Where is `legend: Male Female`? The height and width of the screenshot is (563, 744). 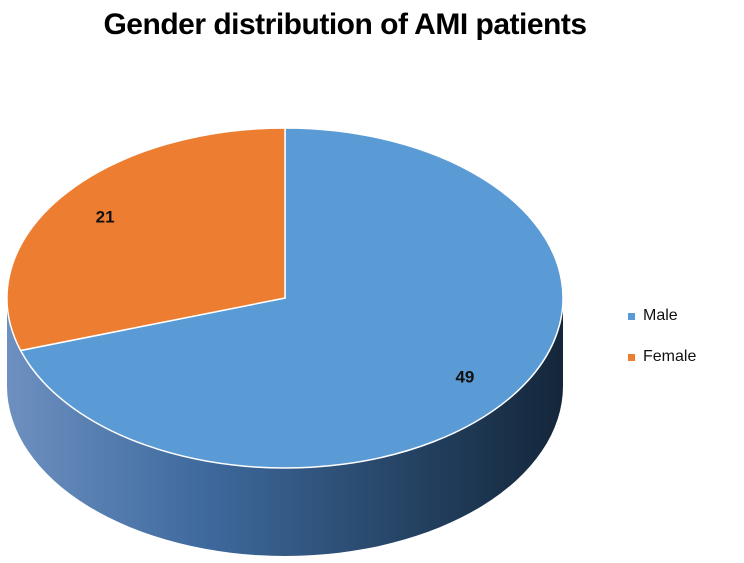
legend: Male Female is located at coordinates (662, 345).